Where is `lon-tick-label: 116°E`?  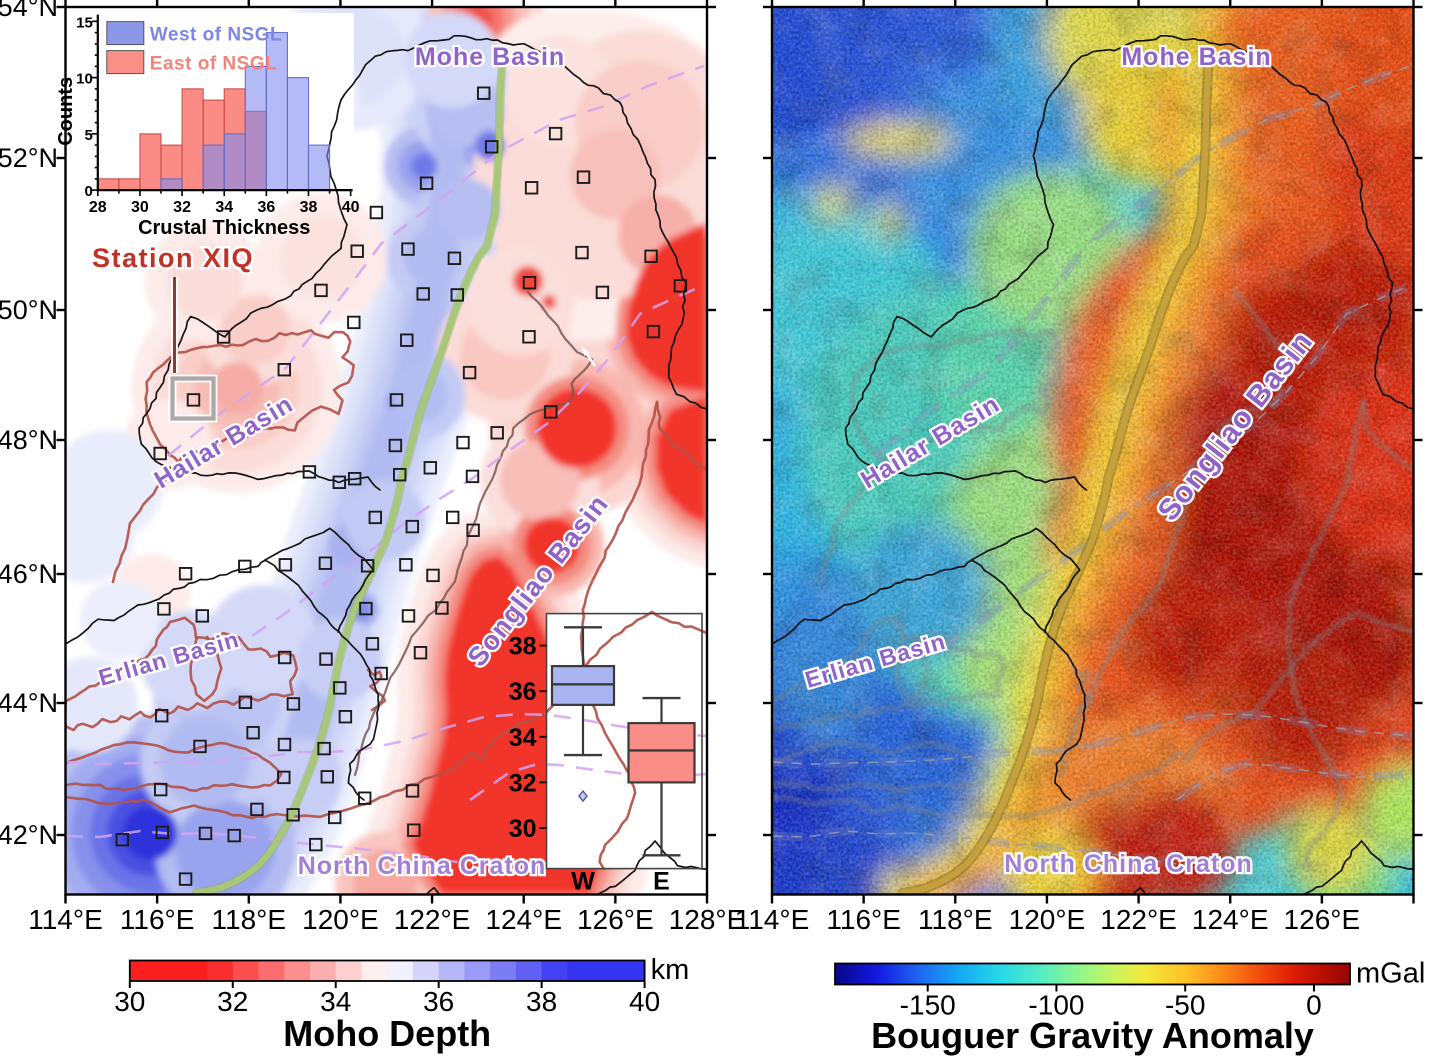 lon-tick-label: 116°E is located at coordinates (157, 919).